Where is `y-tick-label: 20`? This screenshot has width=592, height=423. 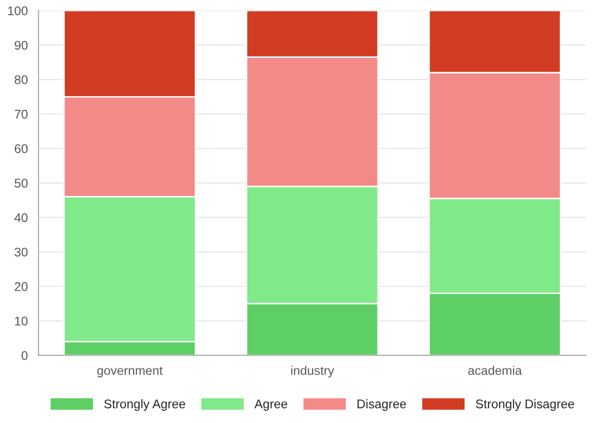
y-tick-label: 20 is located at coordinates (21, 287).